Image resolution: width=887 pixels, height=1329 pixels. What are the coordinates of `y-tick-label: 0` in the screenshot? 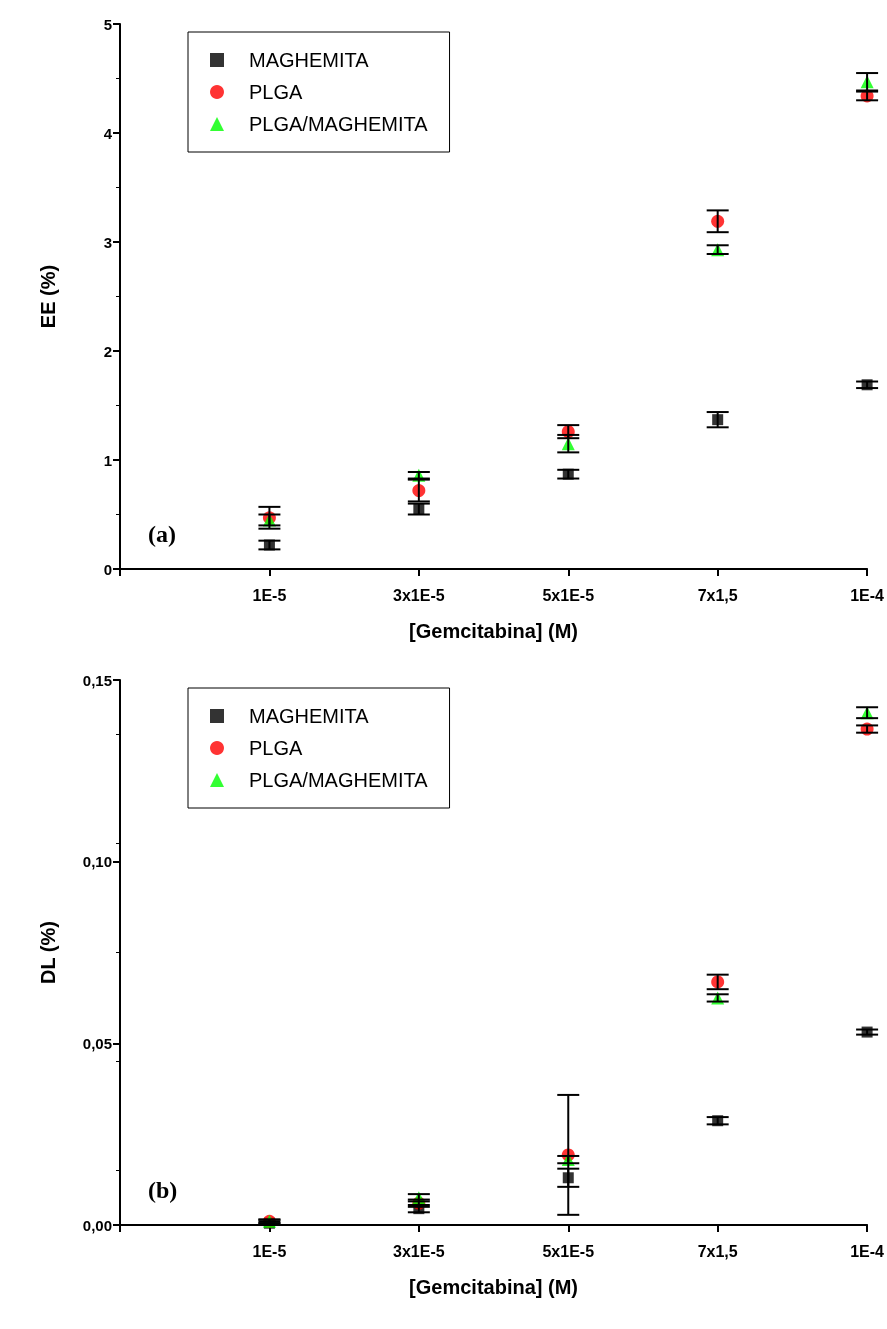 It's located at (107, 569).